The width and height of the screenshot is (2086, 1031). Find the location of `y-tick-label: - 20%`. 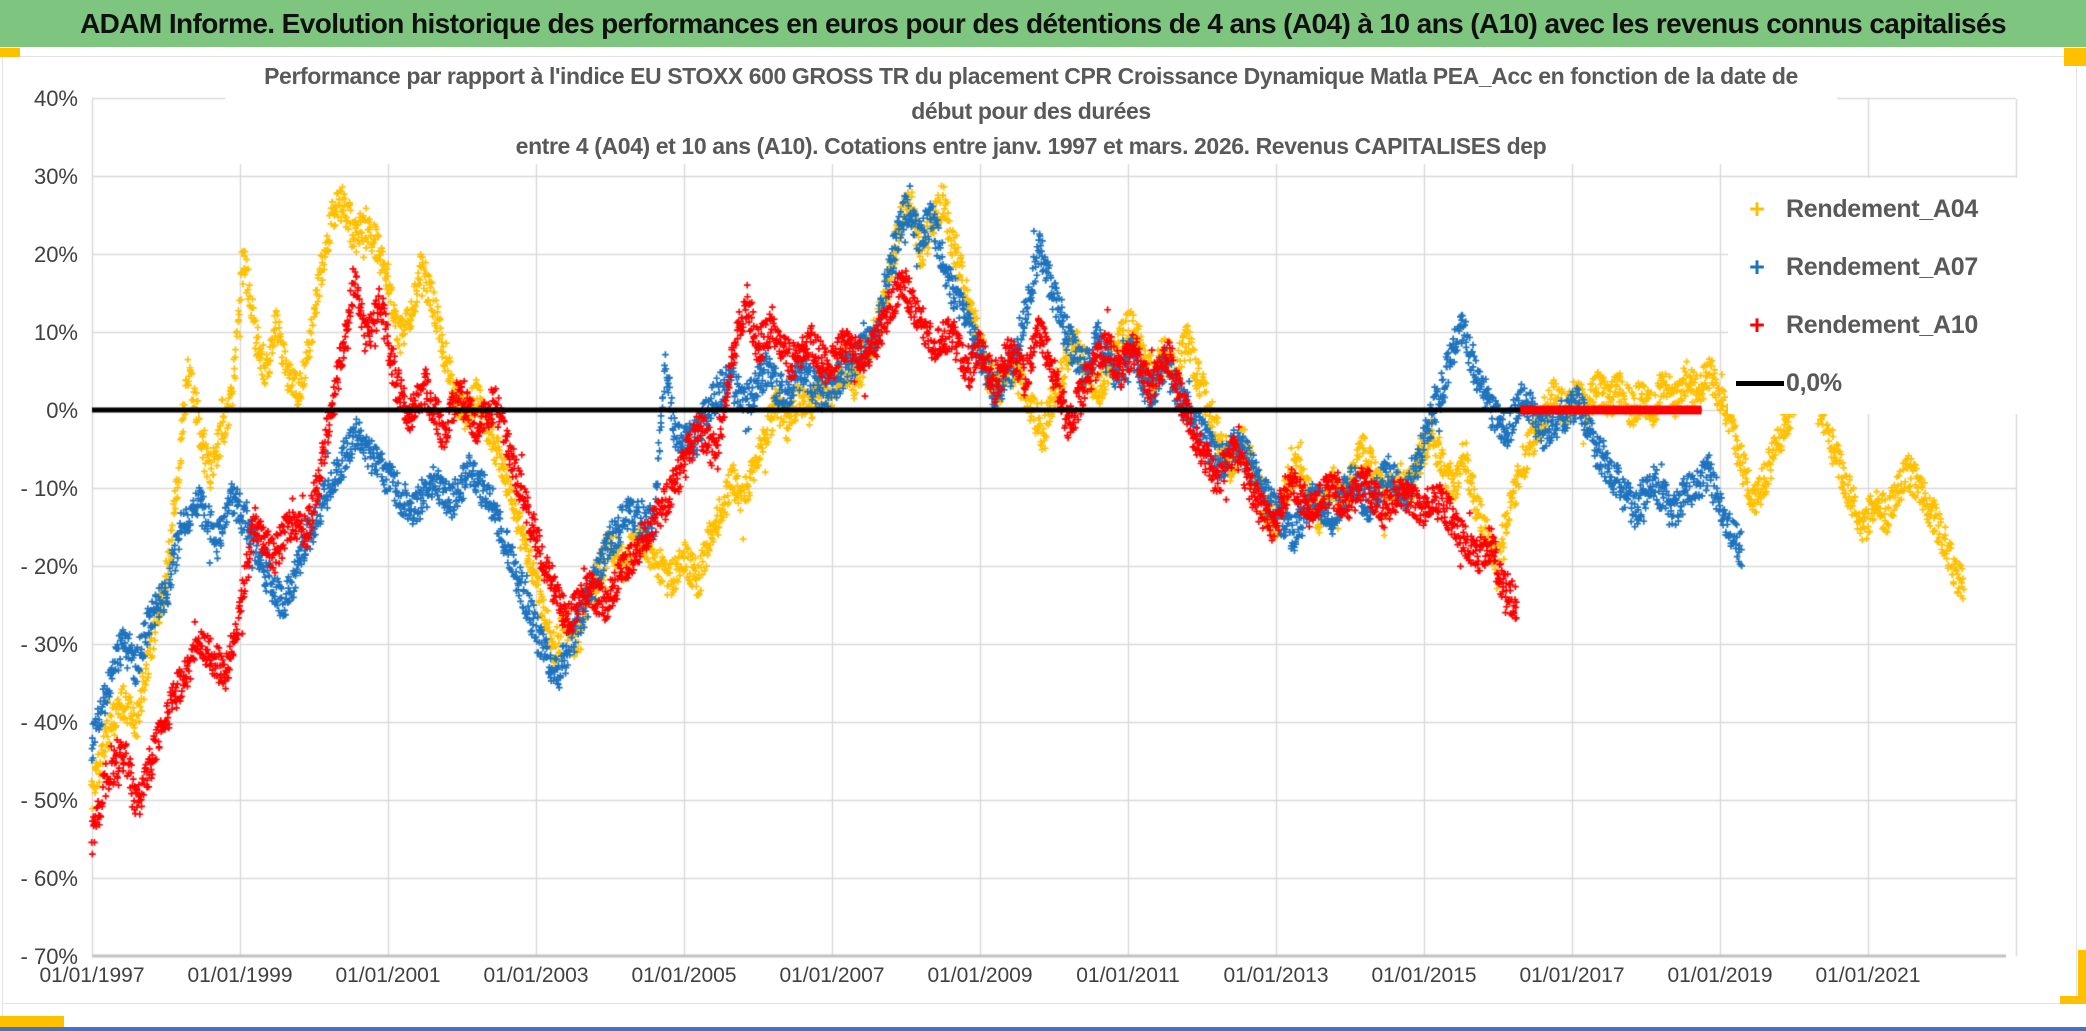

y-tick-label: - 20% is located at coordinates (49, 566).